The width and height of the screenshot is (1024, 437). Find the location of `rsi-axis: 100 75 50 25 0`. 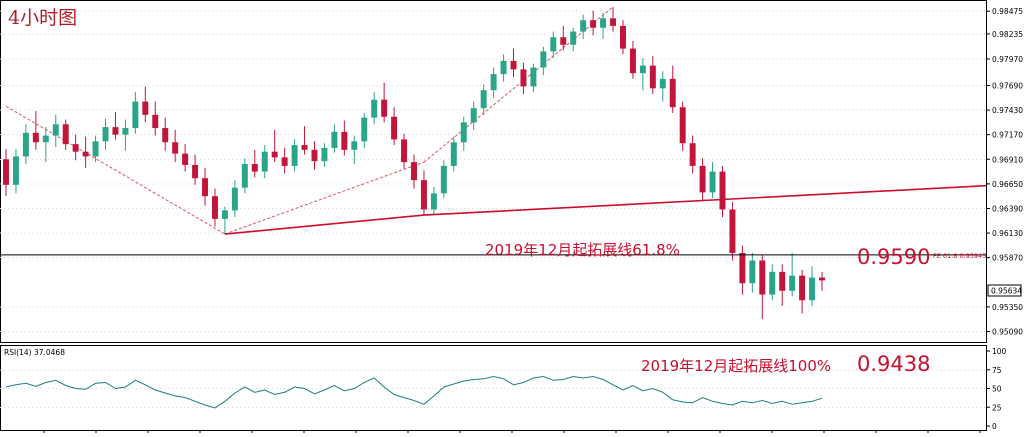

rsi-axis: 100 75 50 25 0 is located at coordinates (996, 389).